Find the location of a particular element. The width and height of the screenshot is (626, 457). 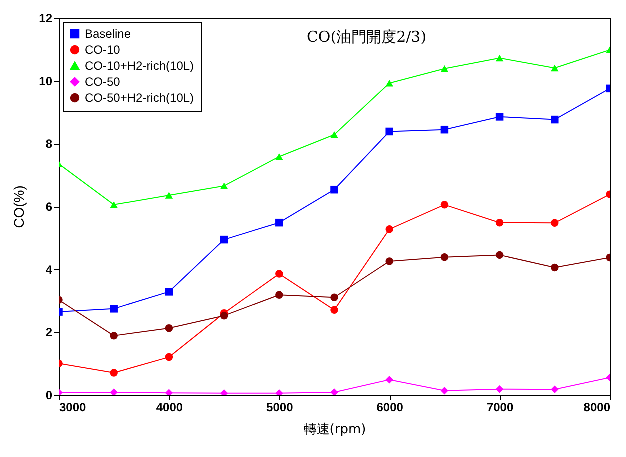

x-tick-label: 8000 is located at coordinates (597, 407).